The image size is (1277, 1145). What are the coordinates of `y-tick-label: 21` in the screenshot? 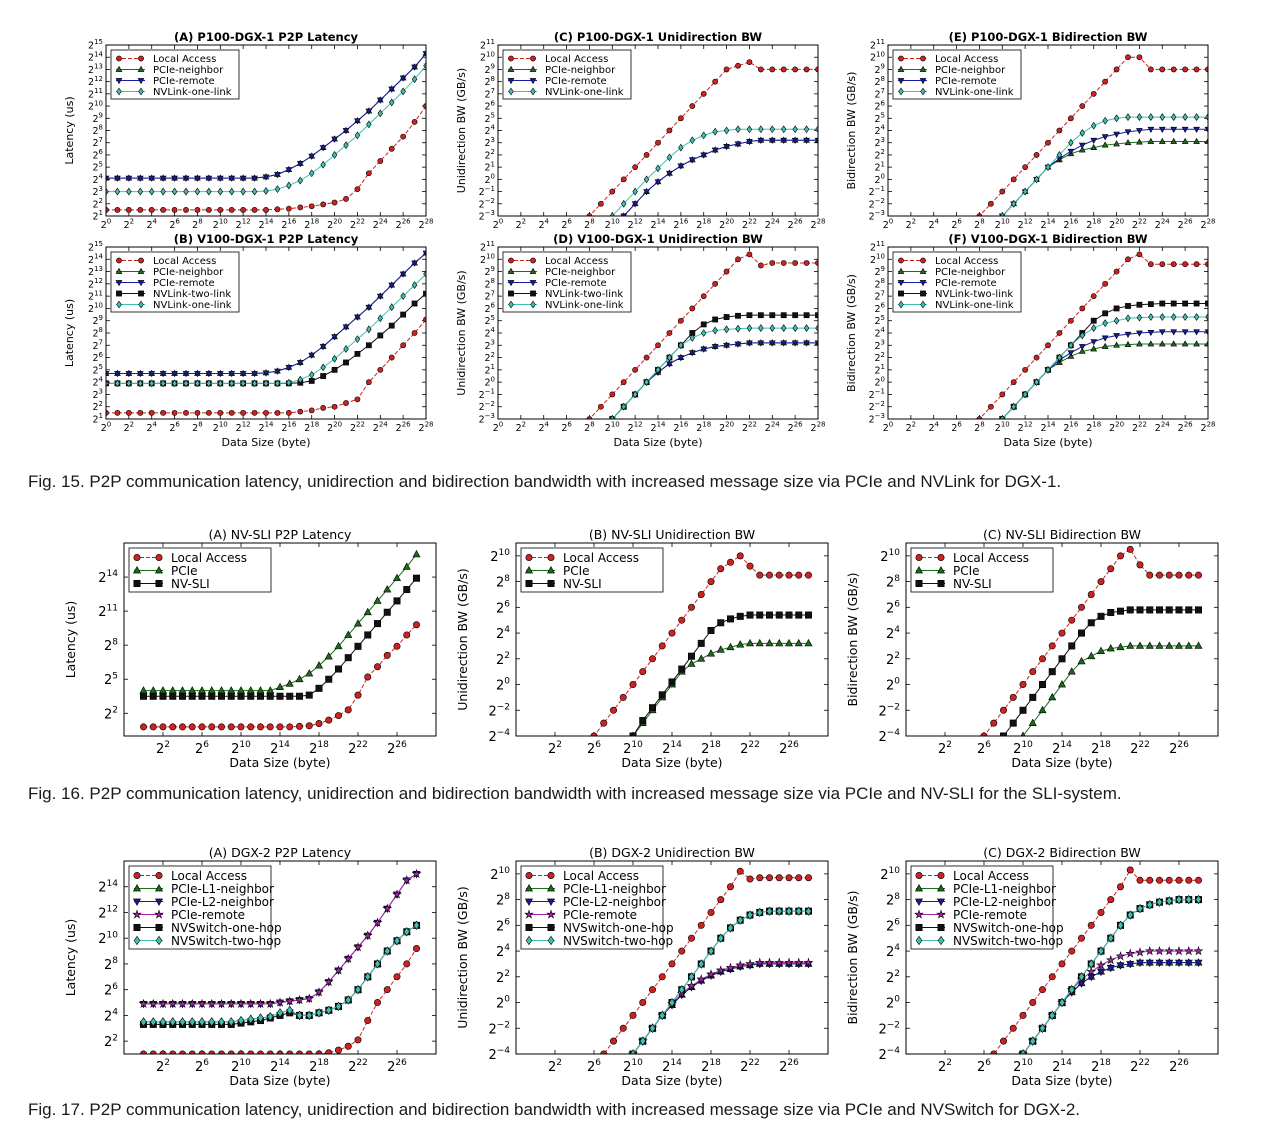 It's located at (489, 166).